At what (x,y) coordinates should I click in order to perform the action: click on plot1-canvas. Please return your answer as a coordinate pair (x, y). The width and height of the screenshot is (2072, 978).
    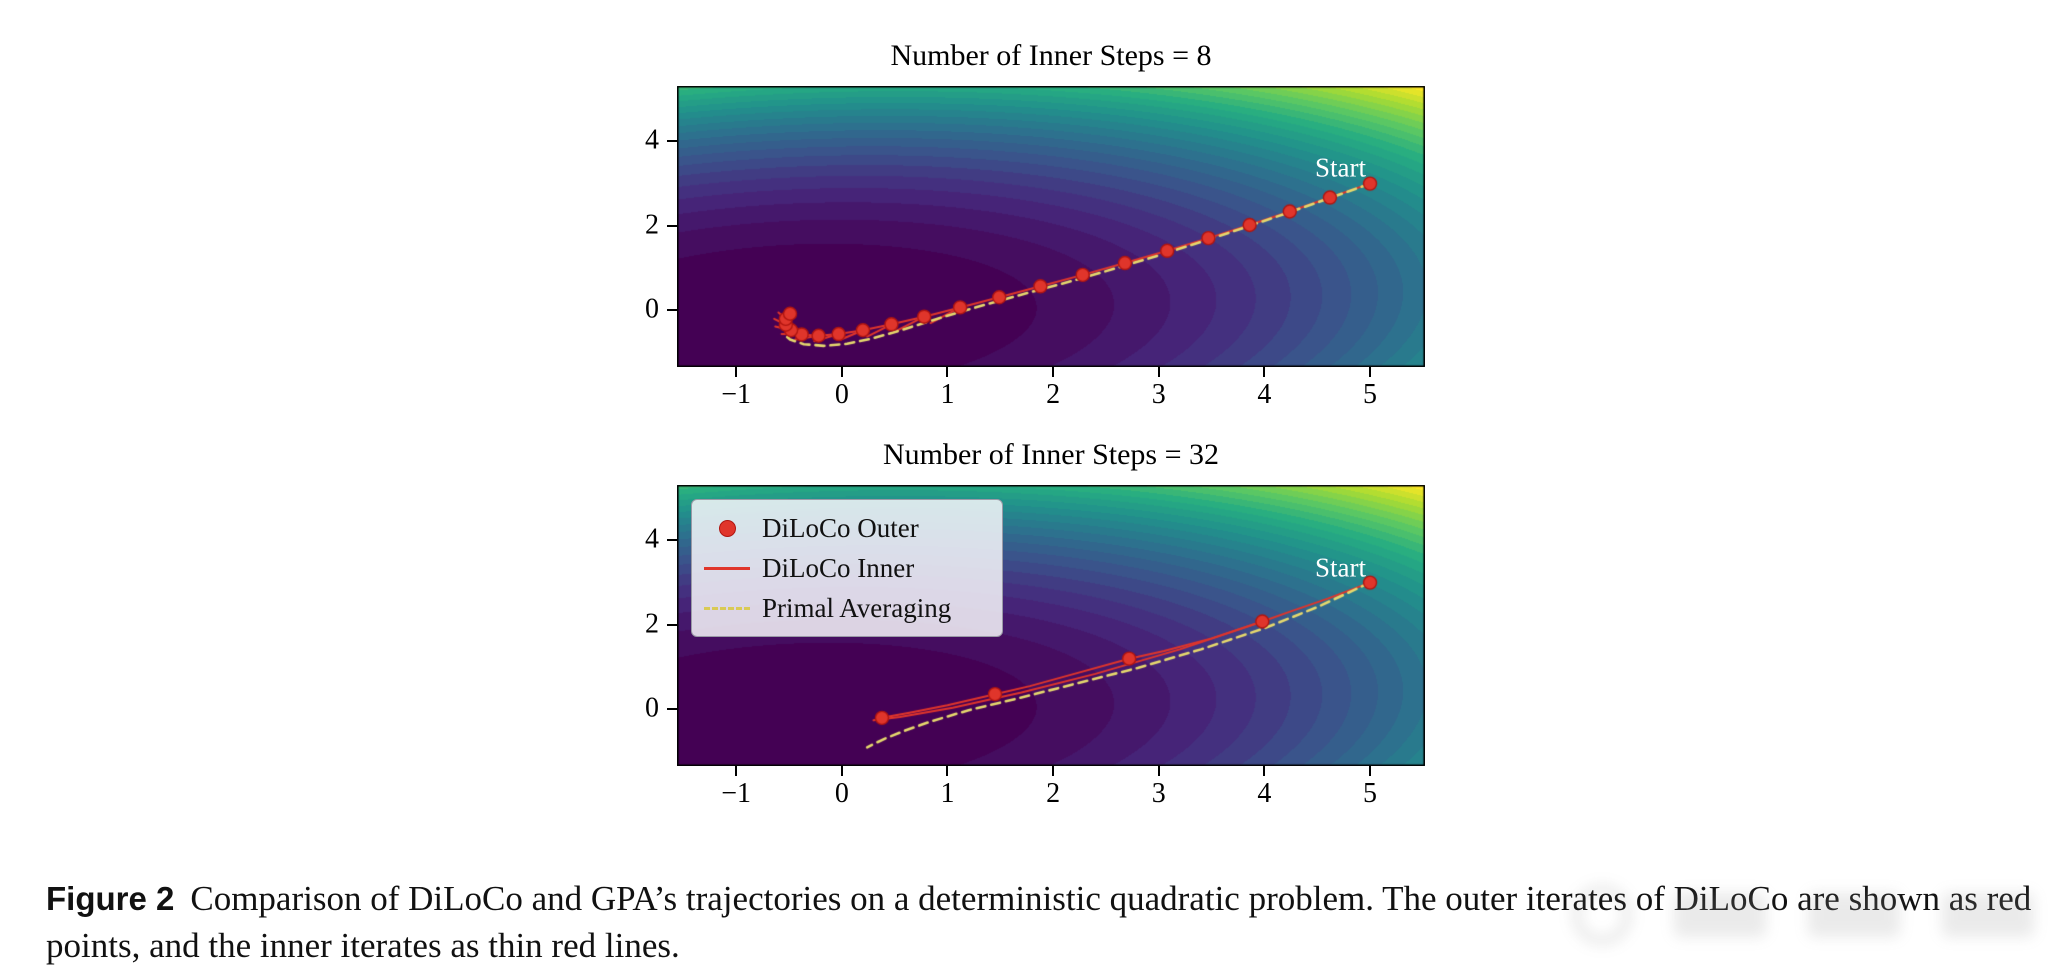
    Looking at the image, I should click on (1051, 226).